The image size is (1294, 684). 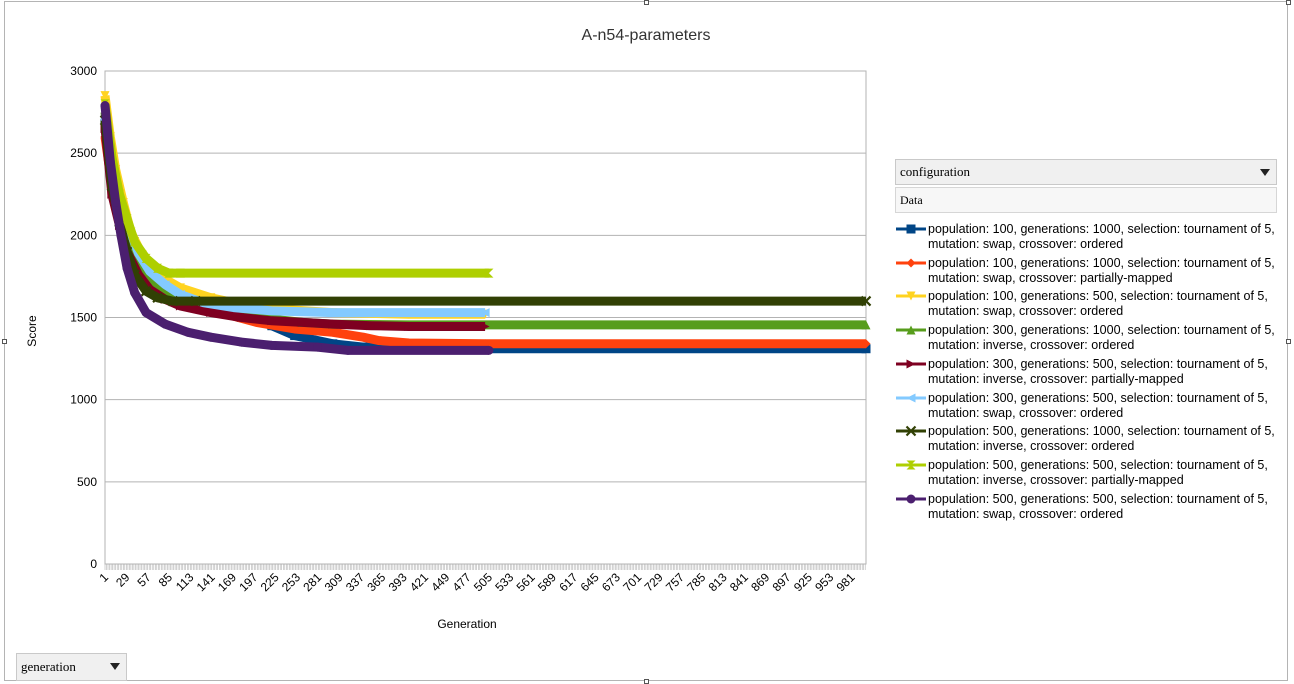 I want to click on x-tick-label: 841, so click(x=739, y=582).